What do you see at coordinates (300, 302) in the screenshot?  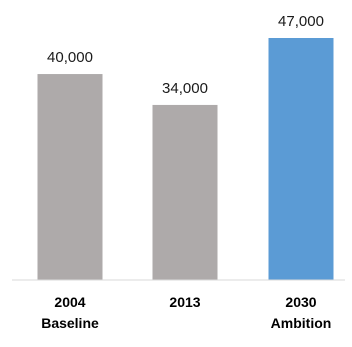 I see `category-label-2-line-0: 2030` at bounding box center [300, 302].